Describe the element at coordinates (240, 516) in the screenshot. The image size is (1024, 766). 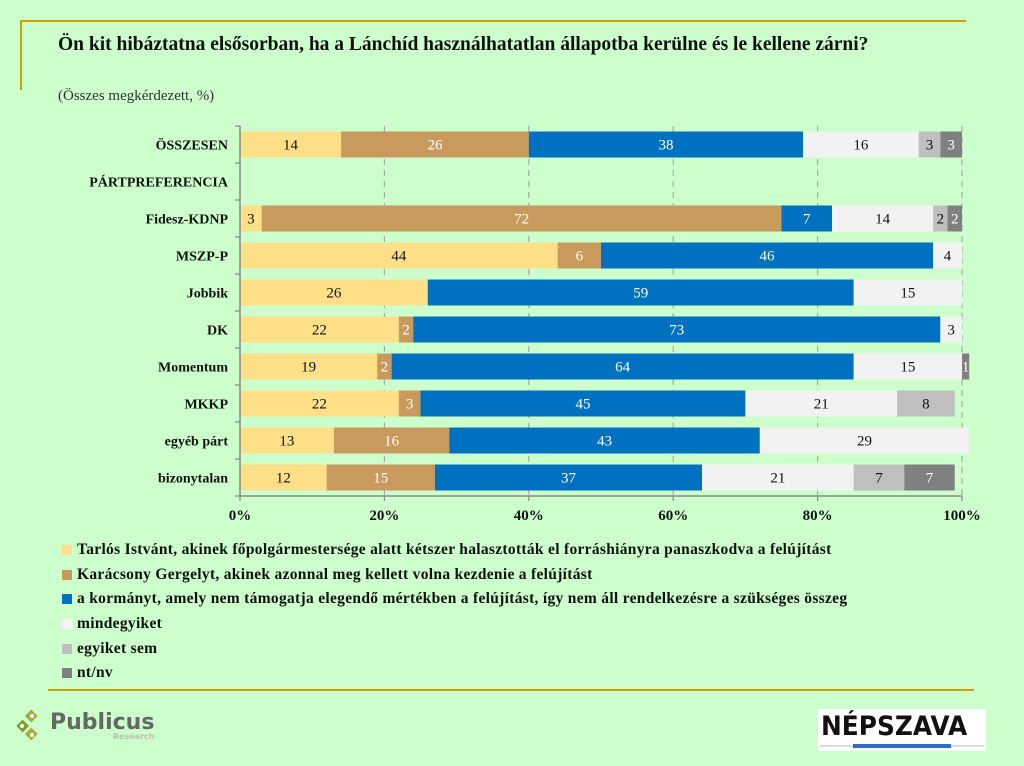
I see `x-tick-label: 0%` at that location.